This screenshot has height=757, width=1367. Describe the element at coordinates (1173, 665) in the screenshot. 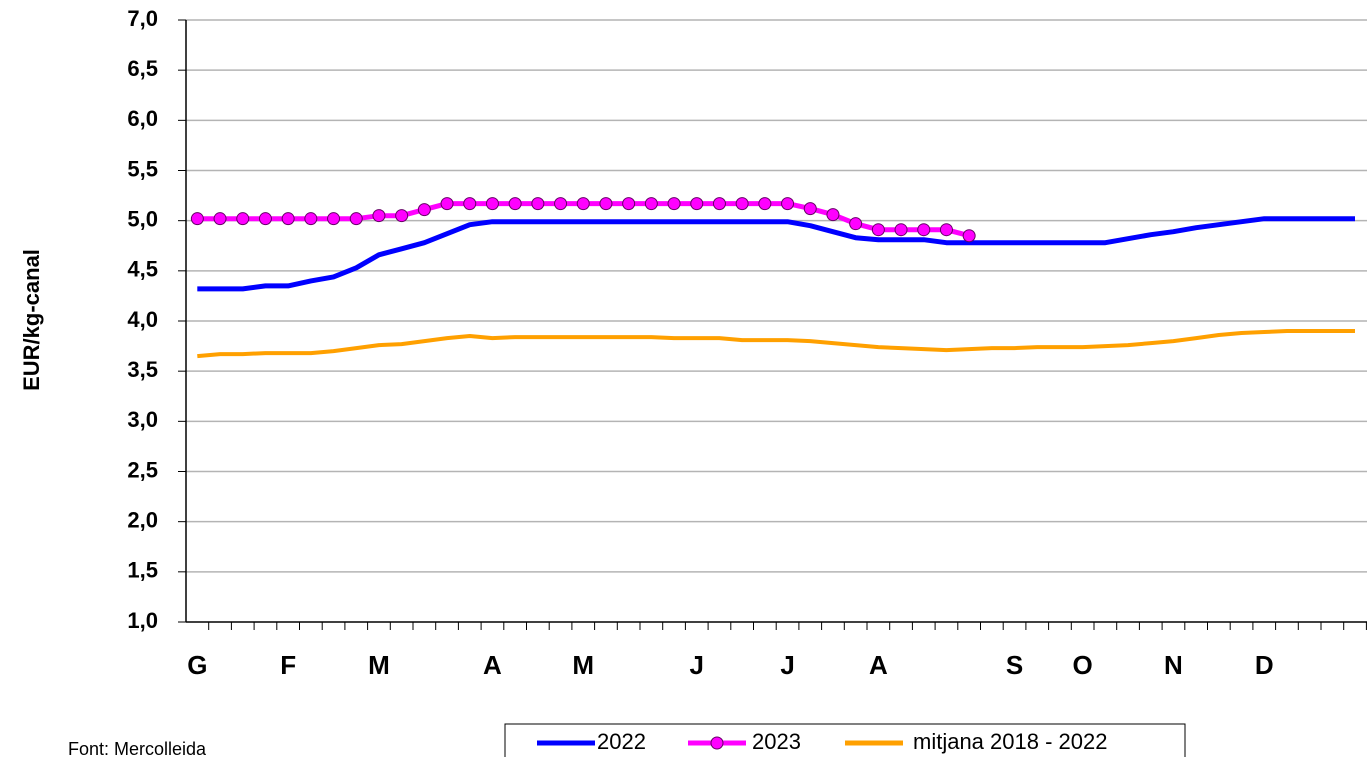

I see `x-tick-label: N` at that location.